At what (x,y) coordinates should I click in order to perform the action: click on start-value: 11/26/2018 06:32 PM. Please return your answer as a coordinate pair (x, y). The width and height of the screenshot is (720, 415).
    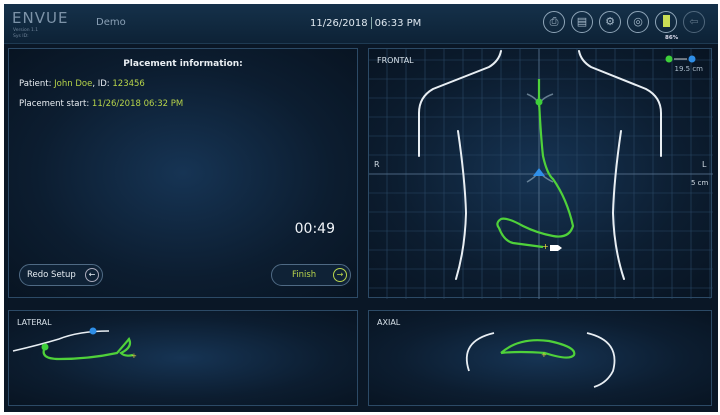
    Looking at the image, I should click on (137, 104).